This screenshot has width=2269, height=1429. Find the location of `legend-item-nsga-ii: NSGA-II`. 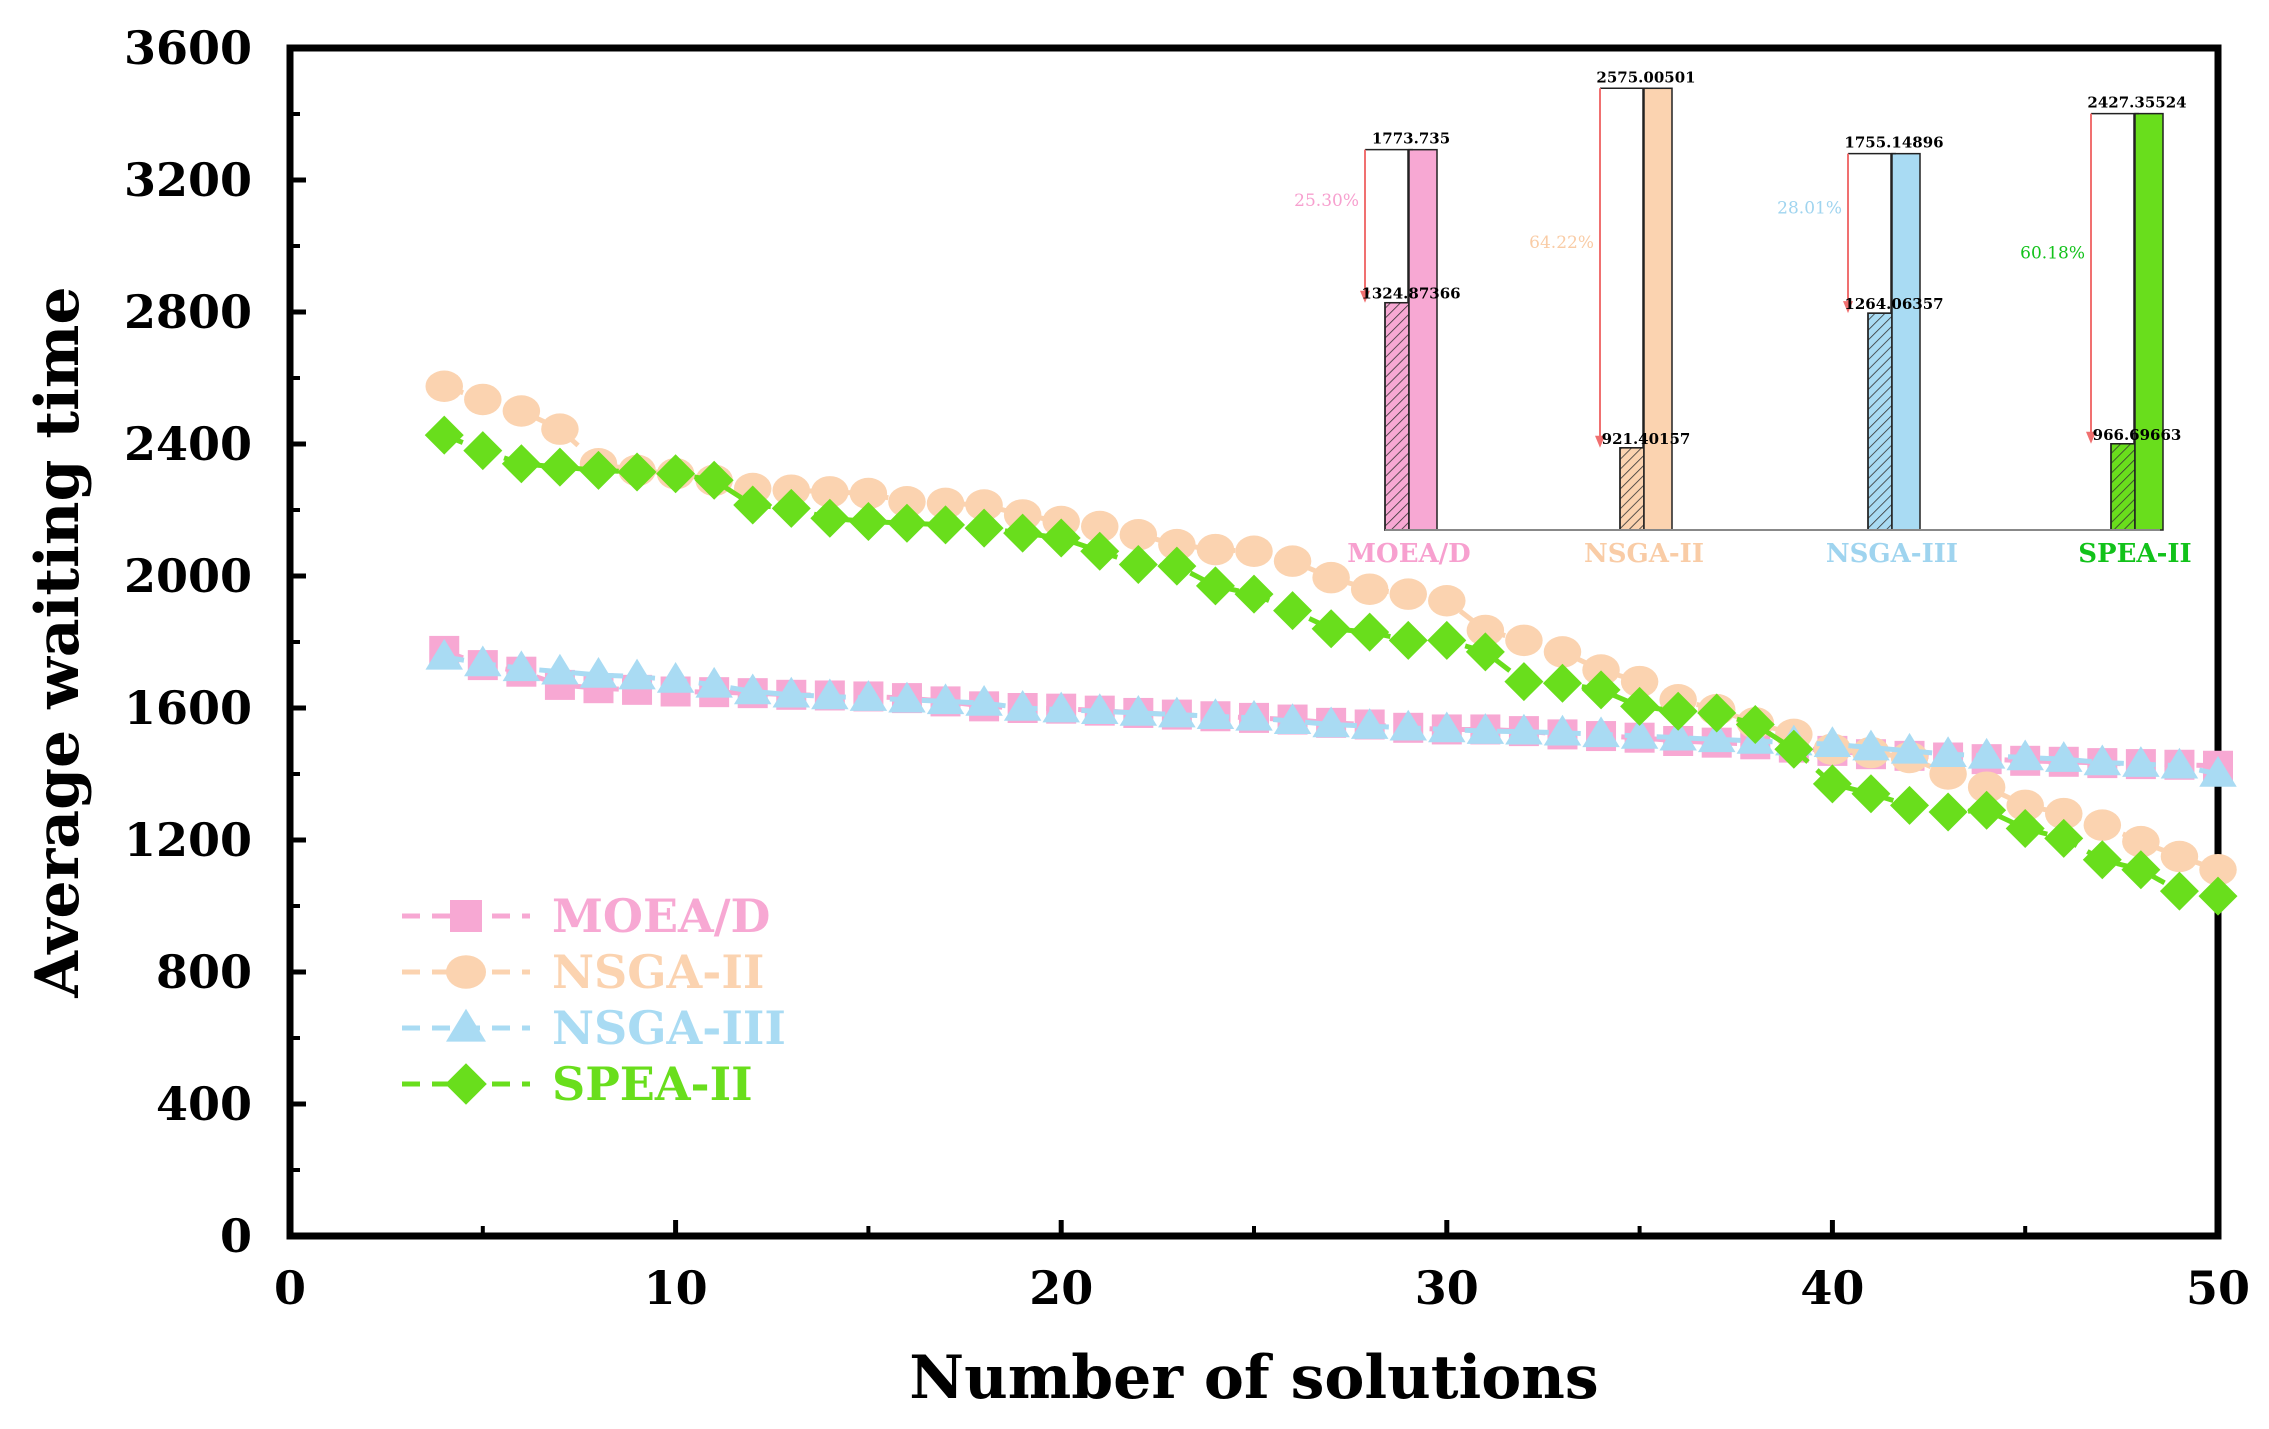

legend-item-nsga-ii: NSGA-II is located at coordinates (583, 972).